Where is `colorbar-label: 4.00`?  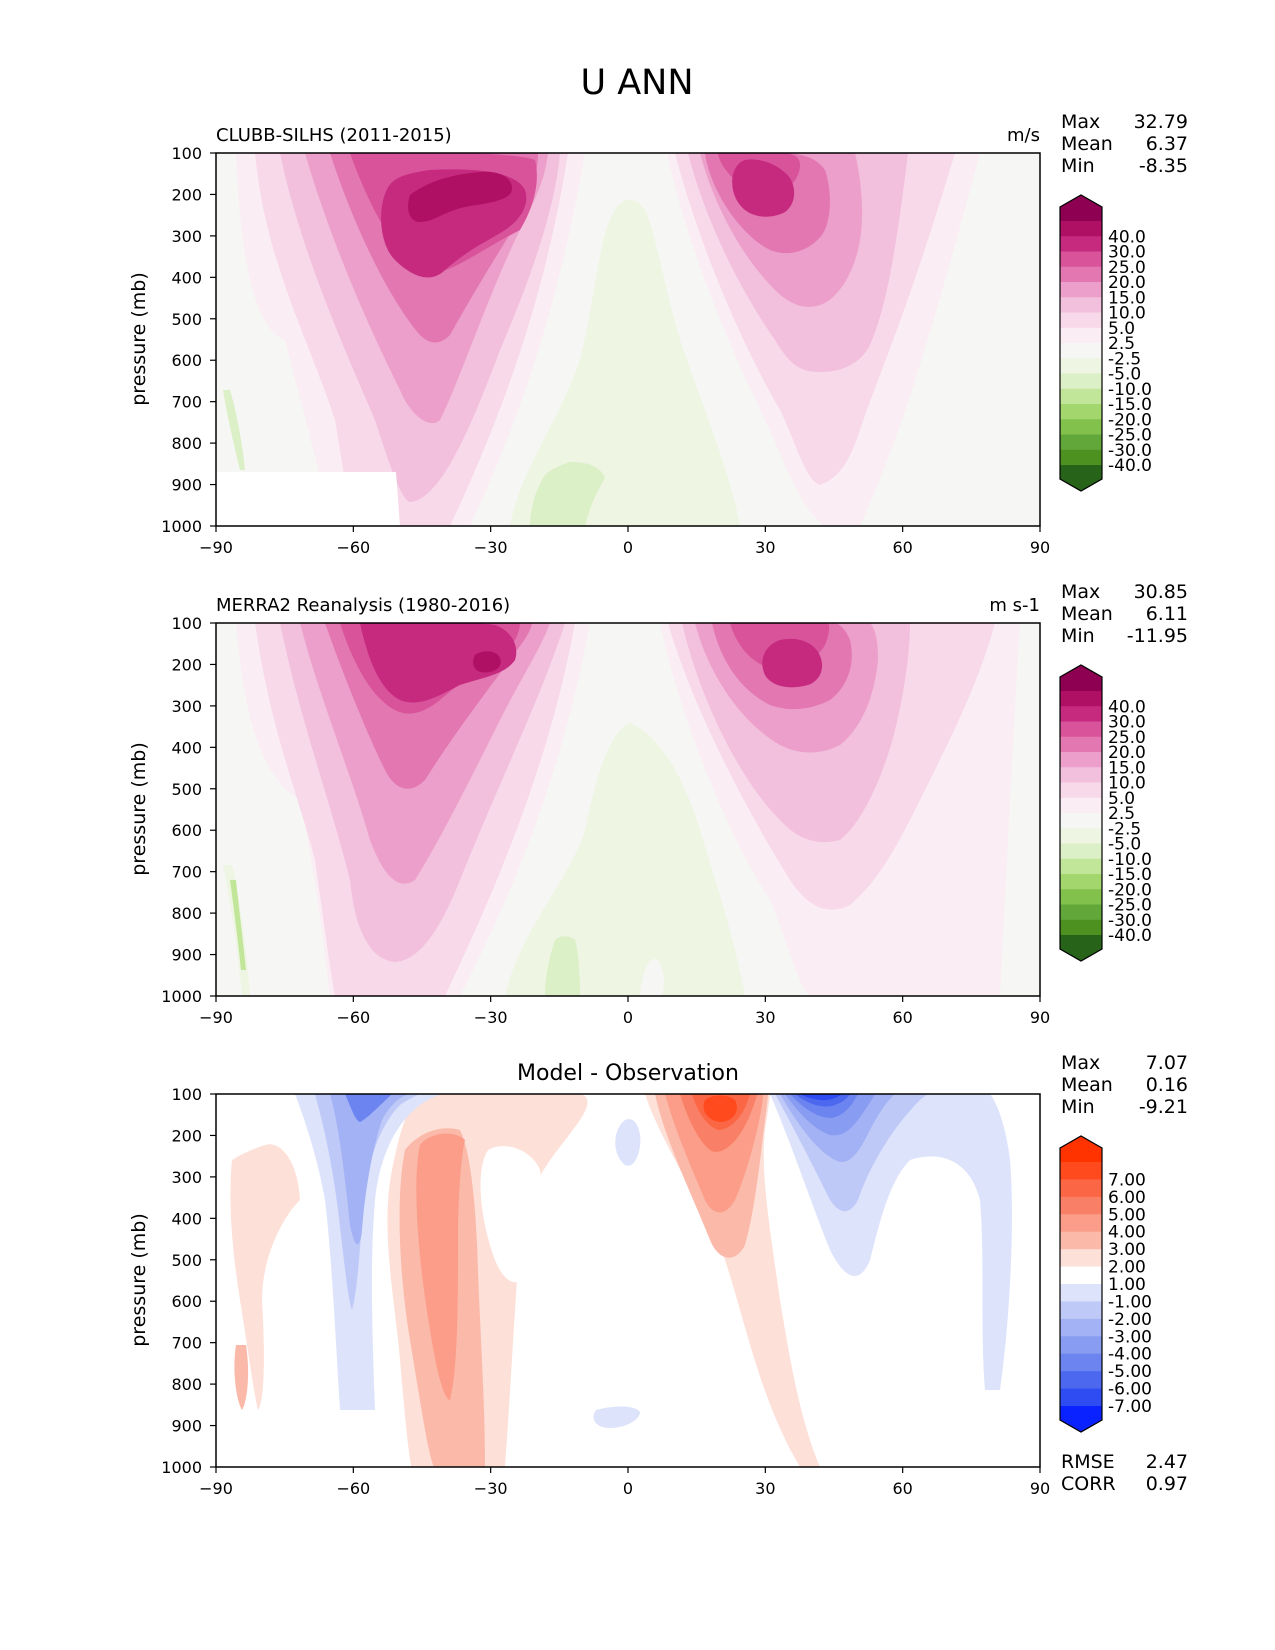
colorbar-label: 4.00 is located at coordinates (1127, 1233).